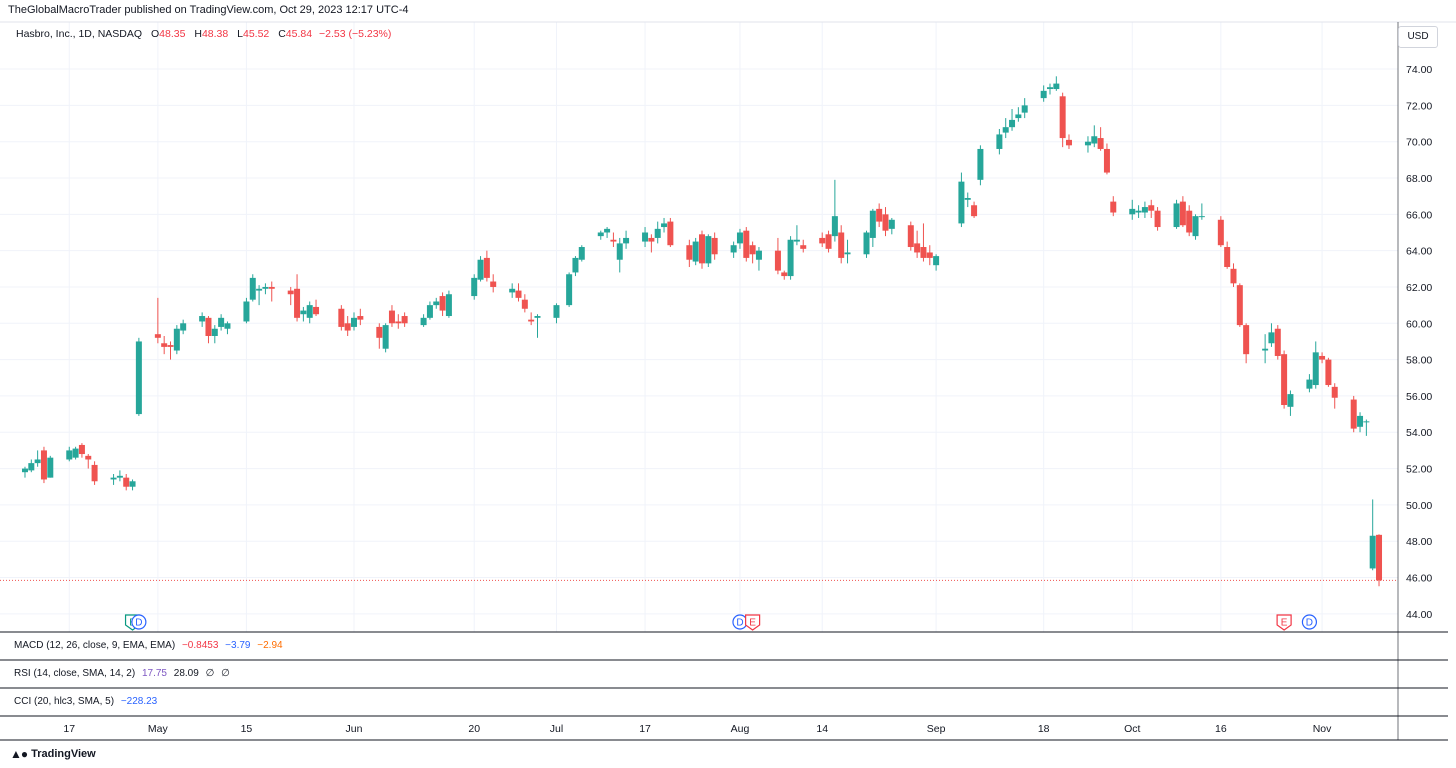  What do you see at coordinates (1419, 470) in the screenshot?
I see `price-tick-label: 52.00` at bounding box center [1419, 470].